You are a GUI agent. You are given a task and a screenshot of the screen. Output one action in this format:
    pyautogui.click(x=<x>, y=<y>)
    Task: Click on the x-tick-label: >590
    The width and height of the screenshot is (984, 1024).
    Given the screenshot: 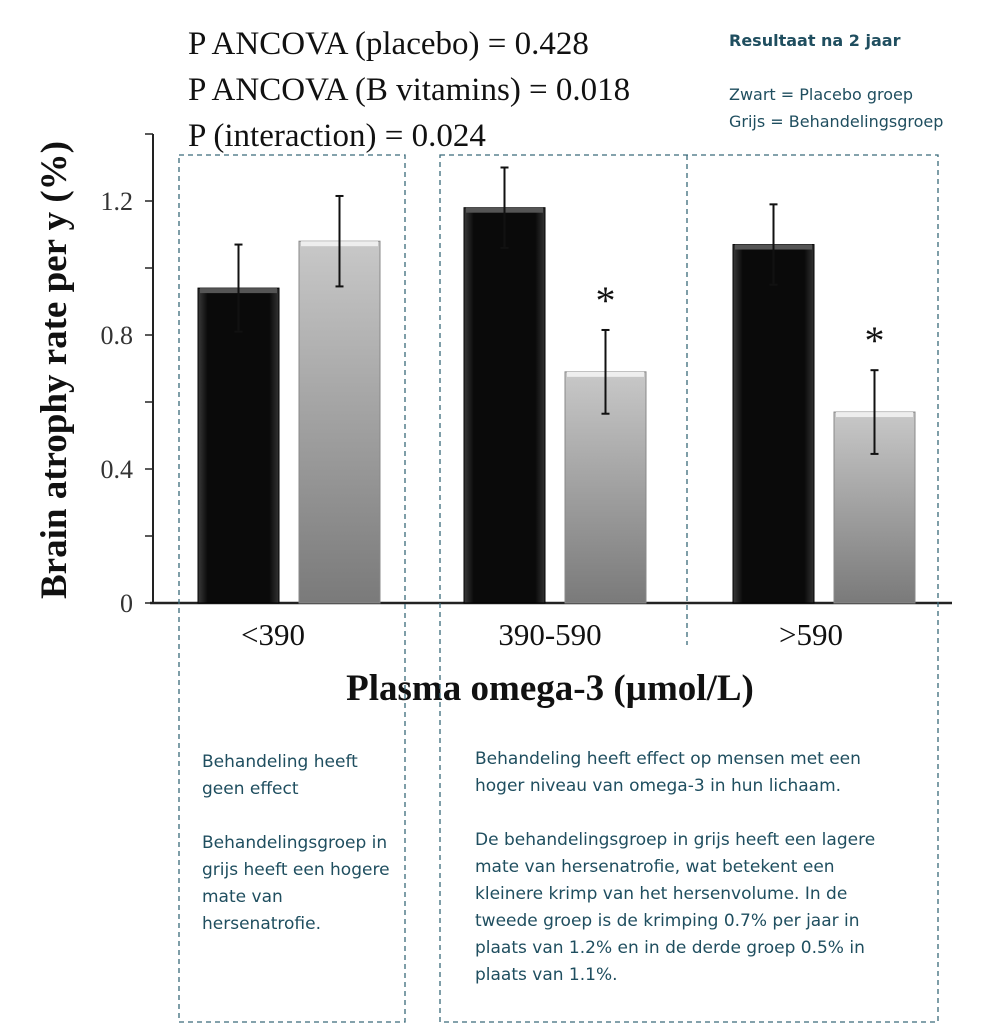 What is the action you would take?
    pyautogui.click(x=811, y=634)
    